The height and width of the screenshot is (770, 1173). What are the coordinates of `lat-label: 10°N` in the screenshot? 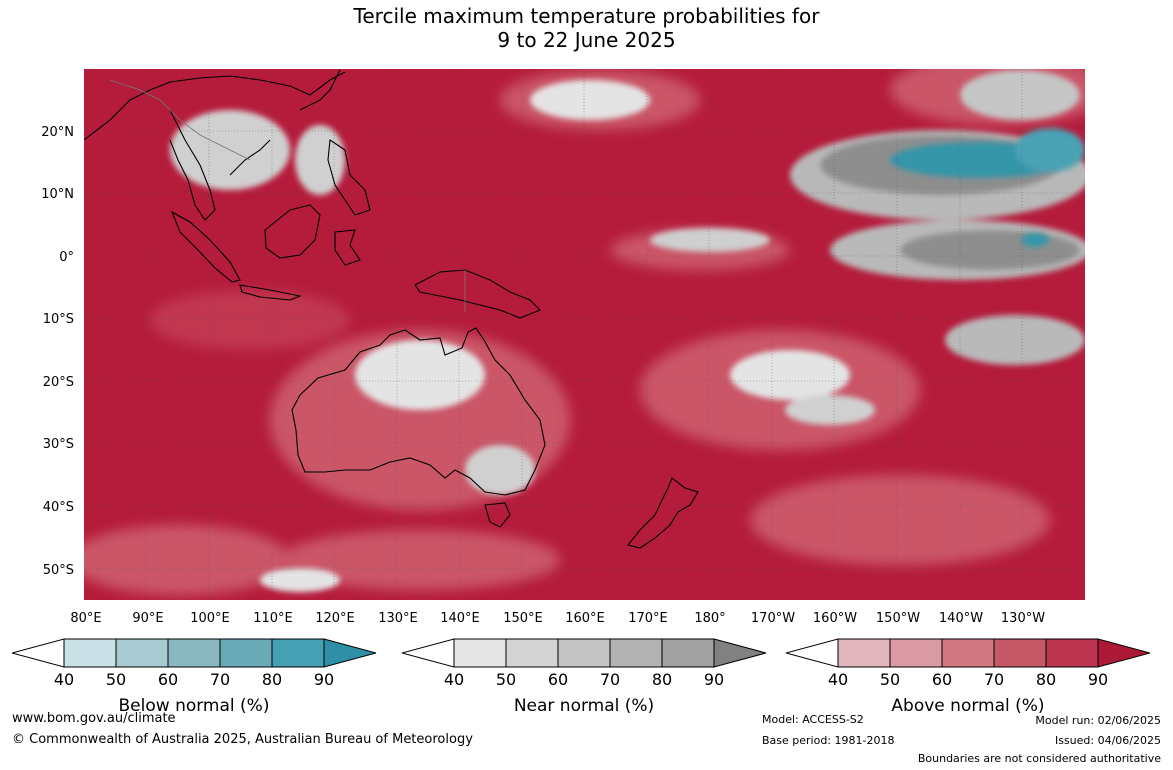 It's located at (57, 194).